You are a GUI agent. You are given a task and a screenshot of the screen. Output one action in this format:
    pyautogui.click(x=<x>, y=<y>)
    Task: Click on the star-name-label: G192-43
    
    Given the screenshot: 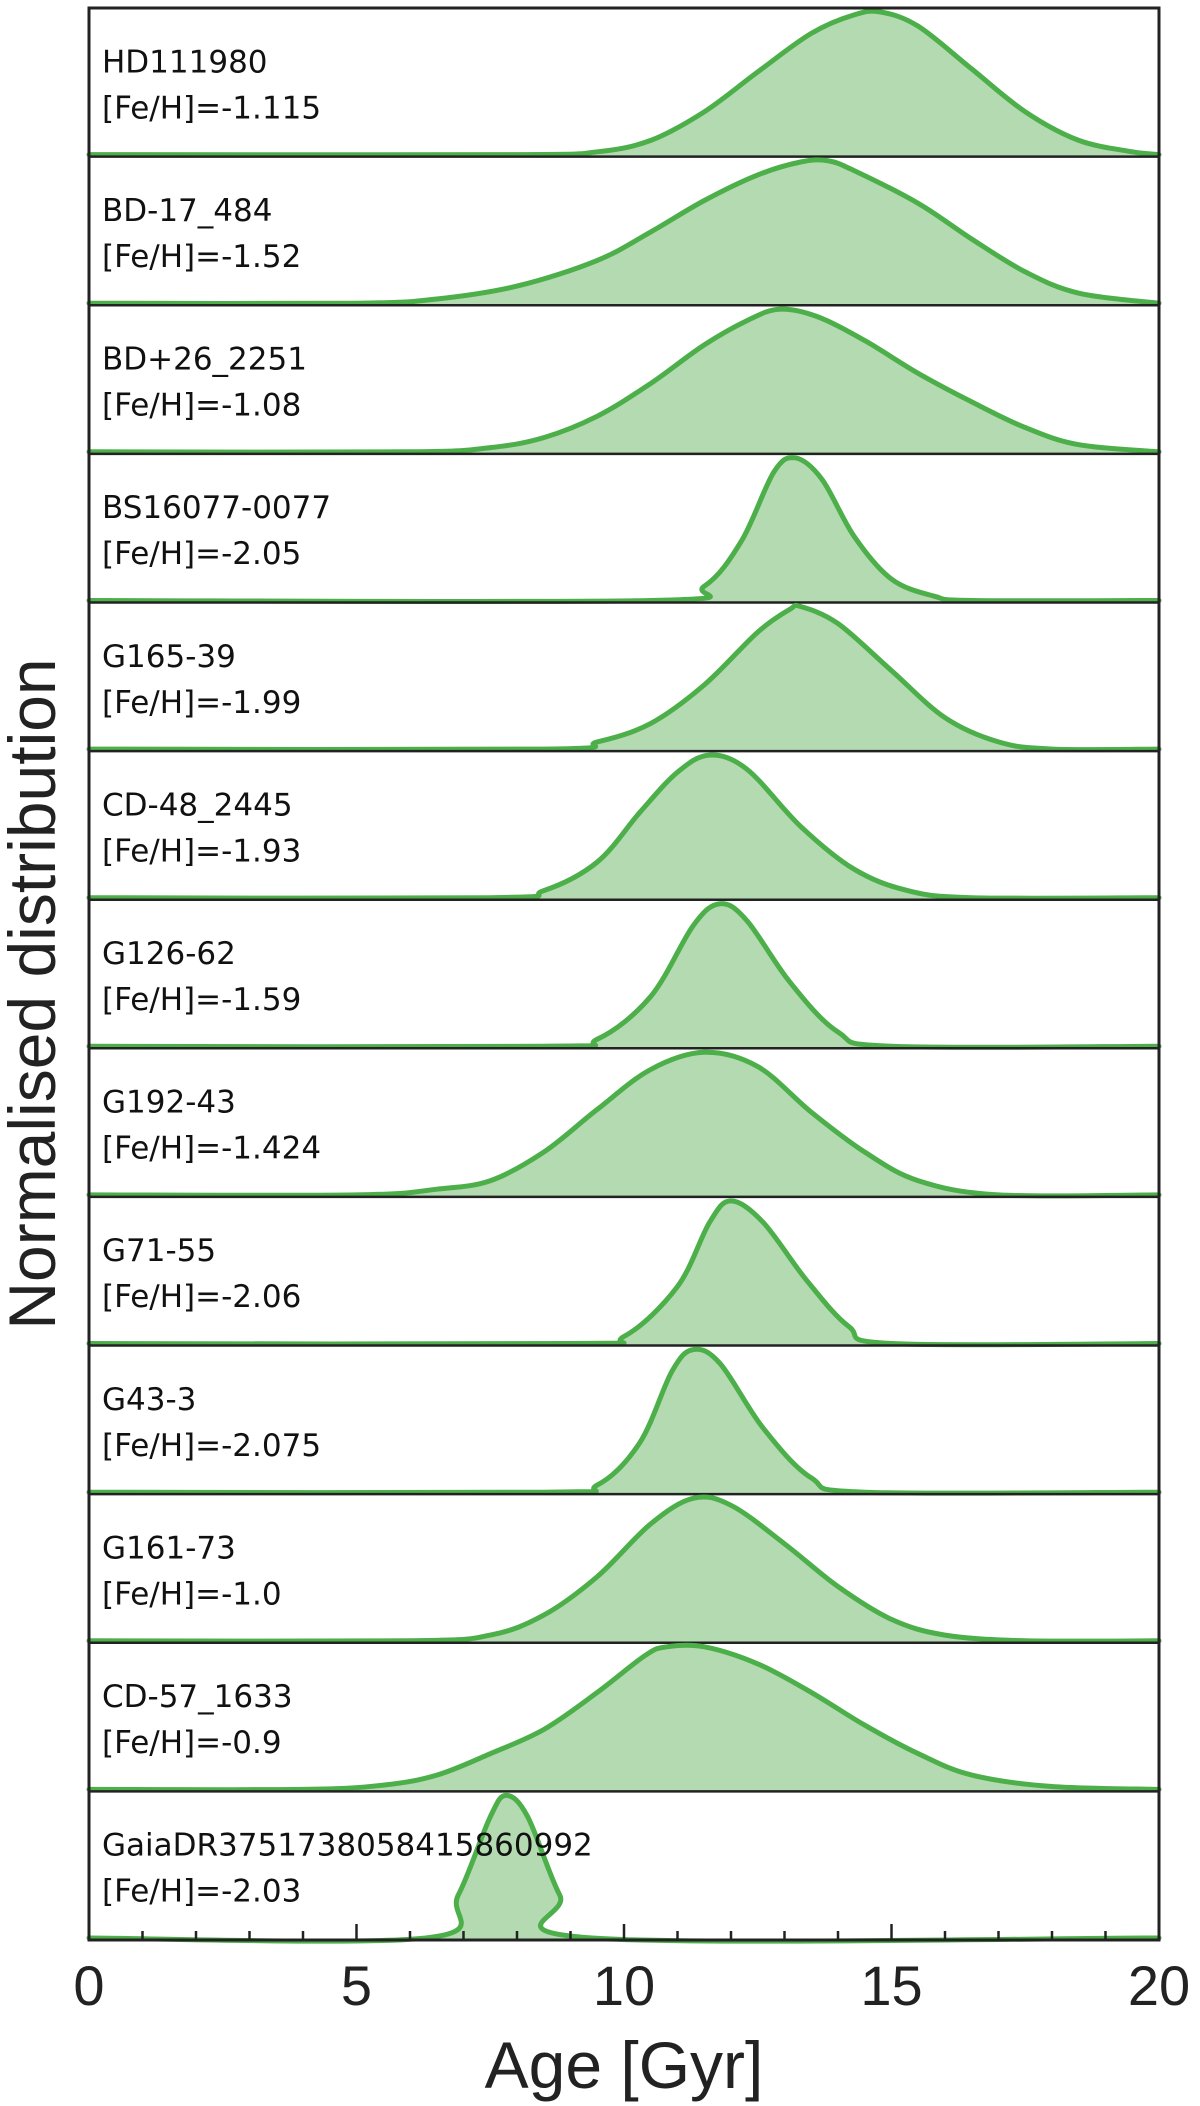 What is the action you would take?
    pyautogui.click(x=169, y=1103)
    